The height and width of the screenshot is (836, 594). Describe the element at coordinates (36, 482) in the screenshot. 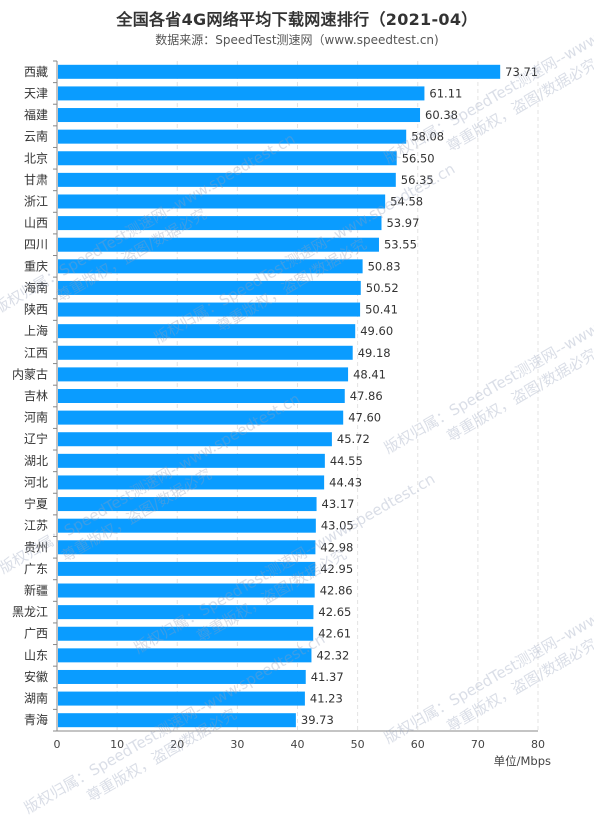

I see `category-label: 河北` at that location.